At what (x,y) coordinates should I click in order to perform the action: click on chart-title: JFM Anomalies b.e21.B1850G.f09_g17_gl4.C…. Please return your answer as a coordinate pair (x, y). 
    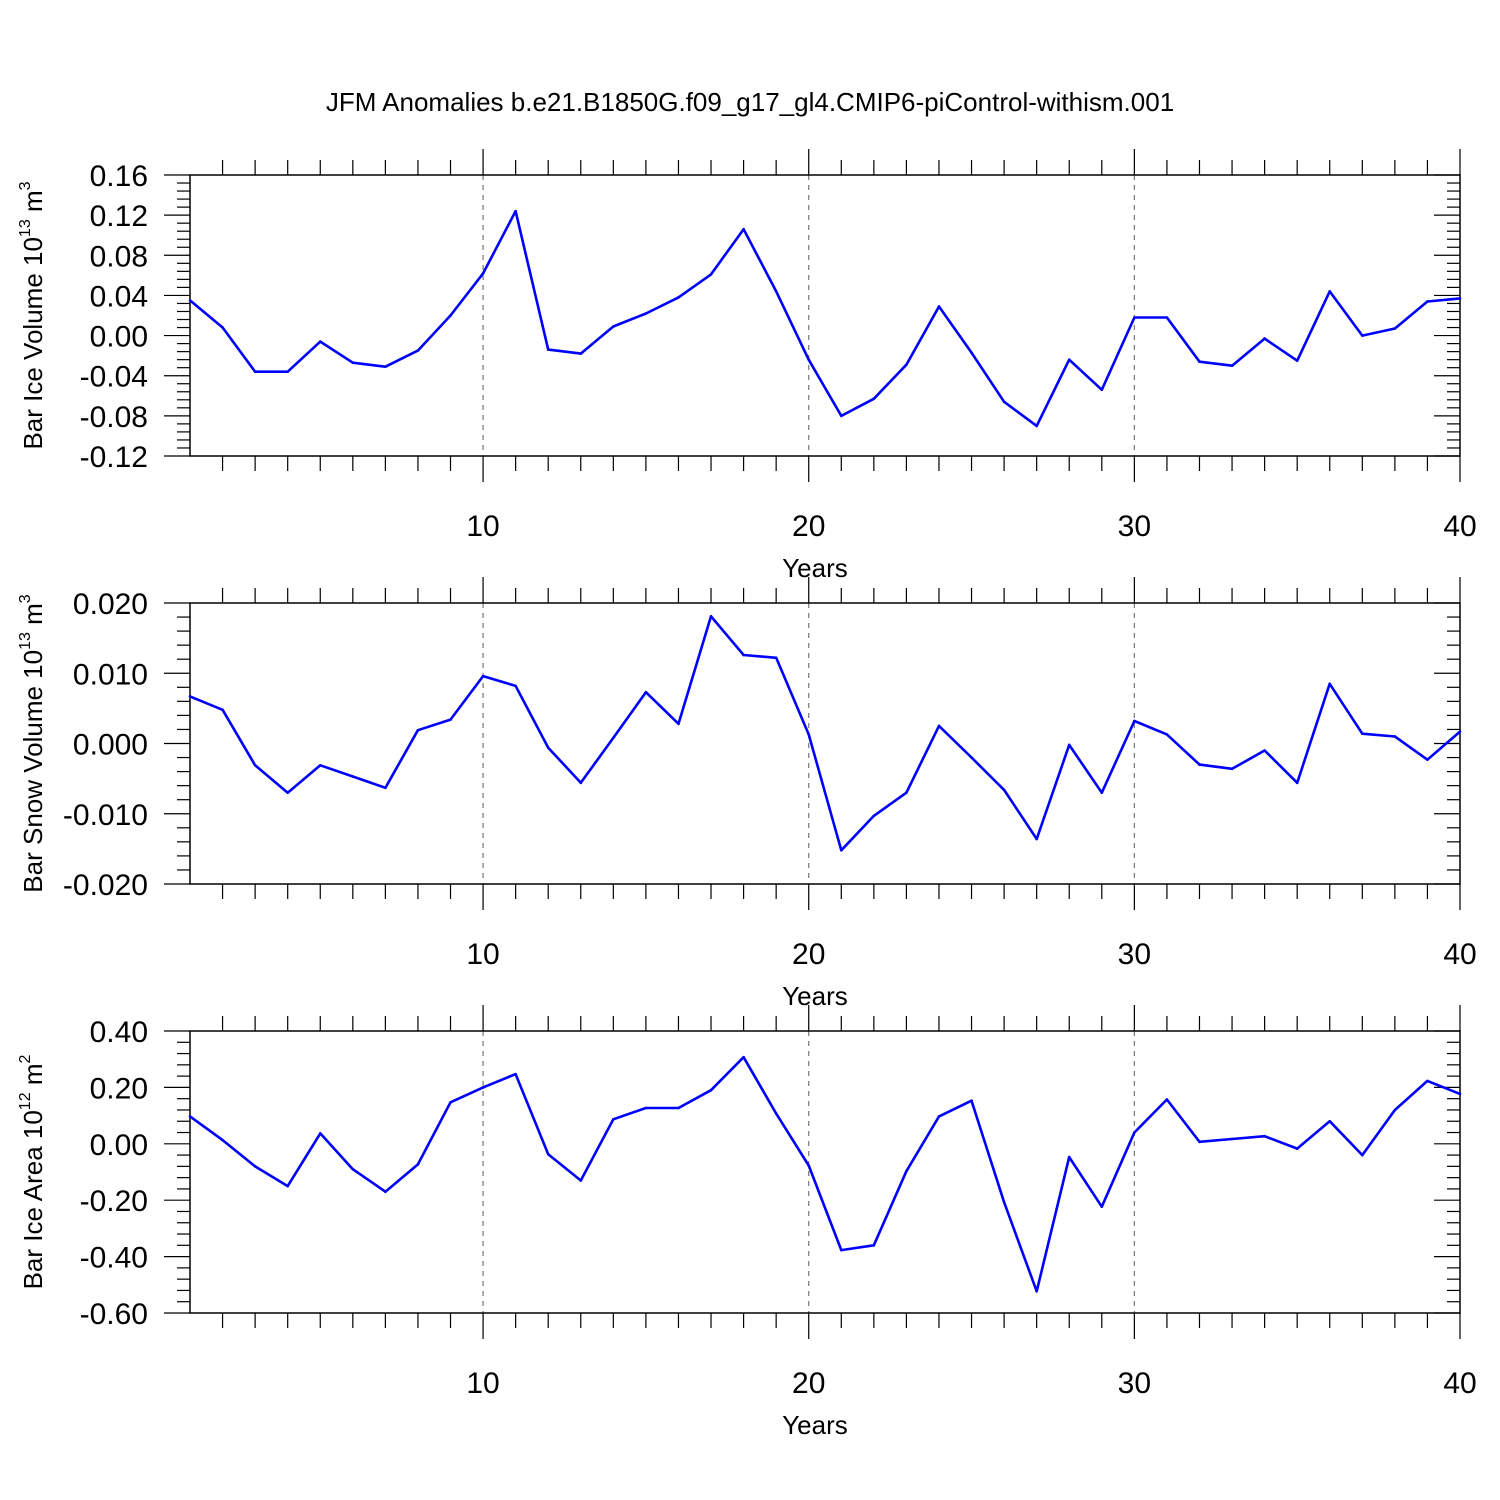
    Looking at the image, I should click on (750, 102).